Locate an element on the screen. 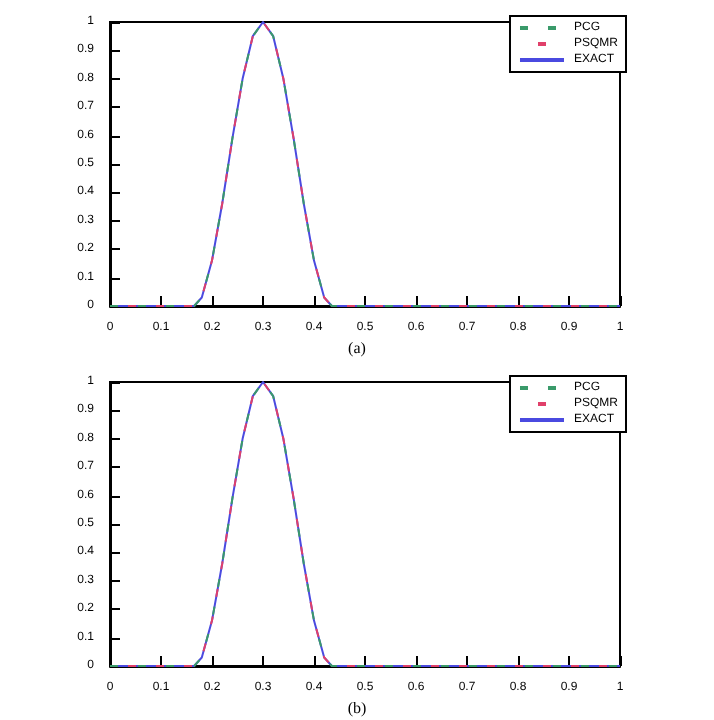  text: (a) is located at coordinates (357, 348).